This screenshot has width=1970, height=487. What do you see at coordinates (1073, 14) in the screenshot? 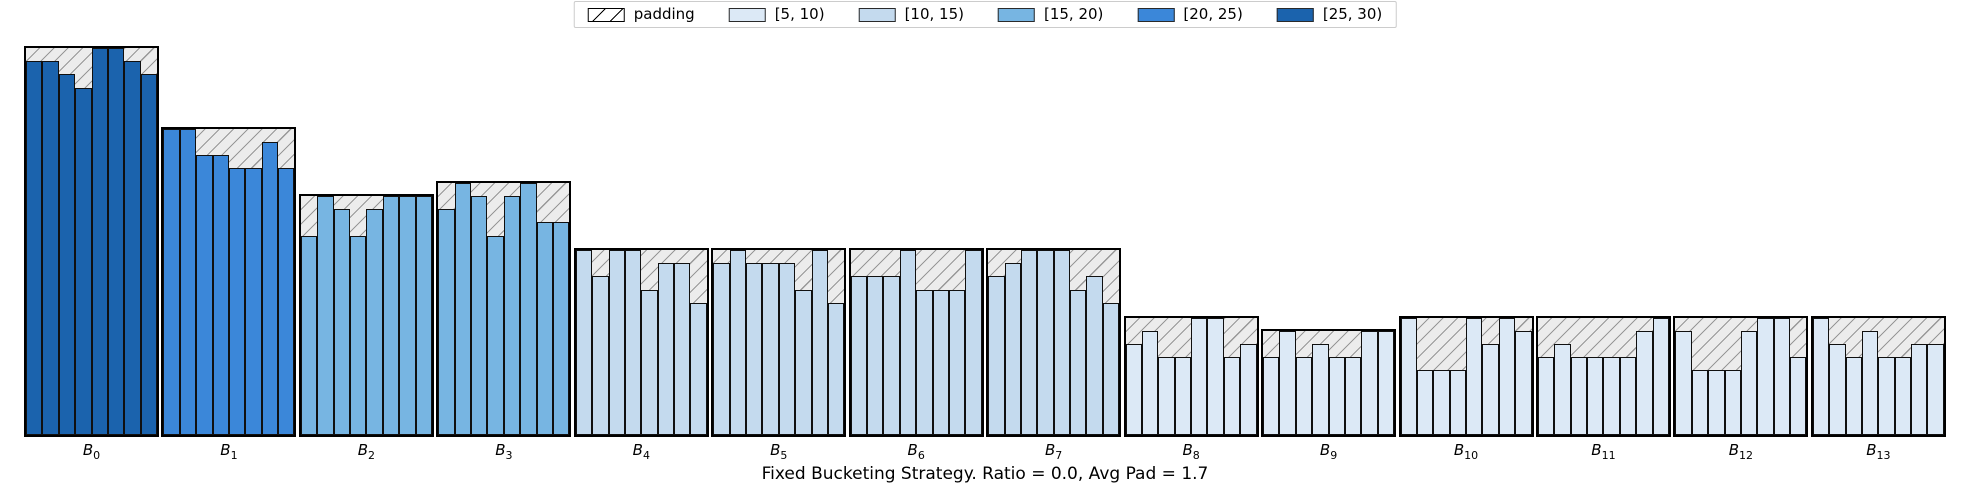
I see `legend-label-bin-15-20: [15, 20)` at bounding box center [1073, 14].